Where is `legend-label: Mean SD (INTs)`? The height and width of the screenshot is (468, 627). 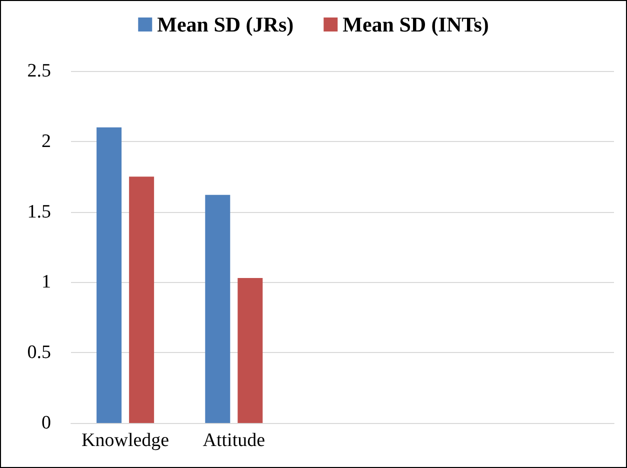 legend-label: Mean SD (INTs) is located at coordinates (415, 24).